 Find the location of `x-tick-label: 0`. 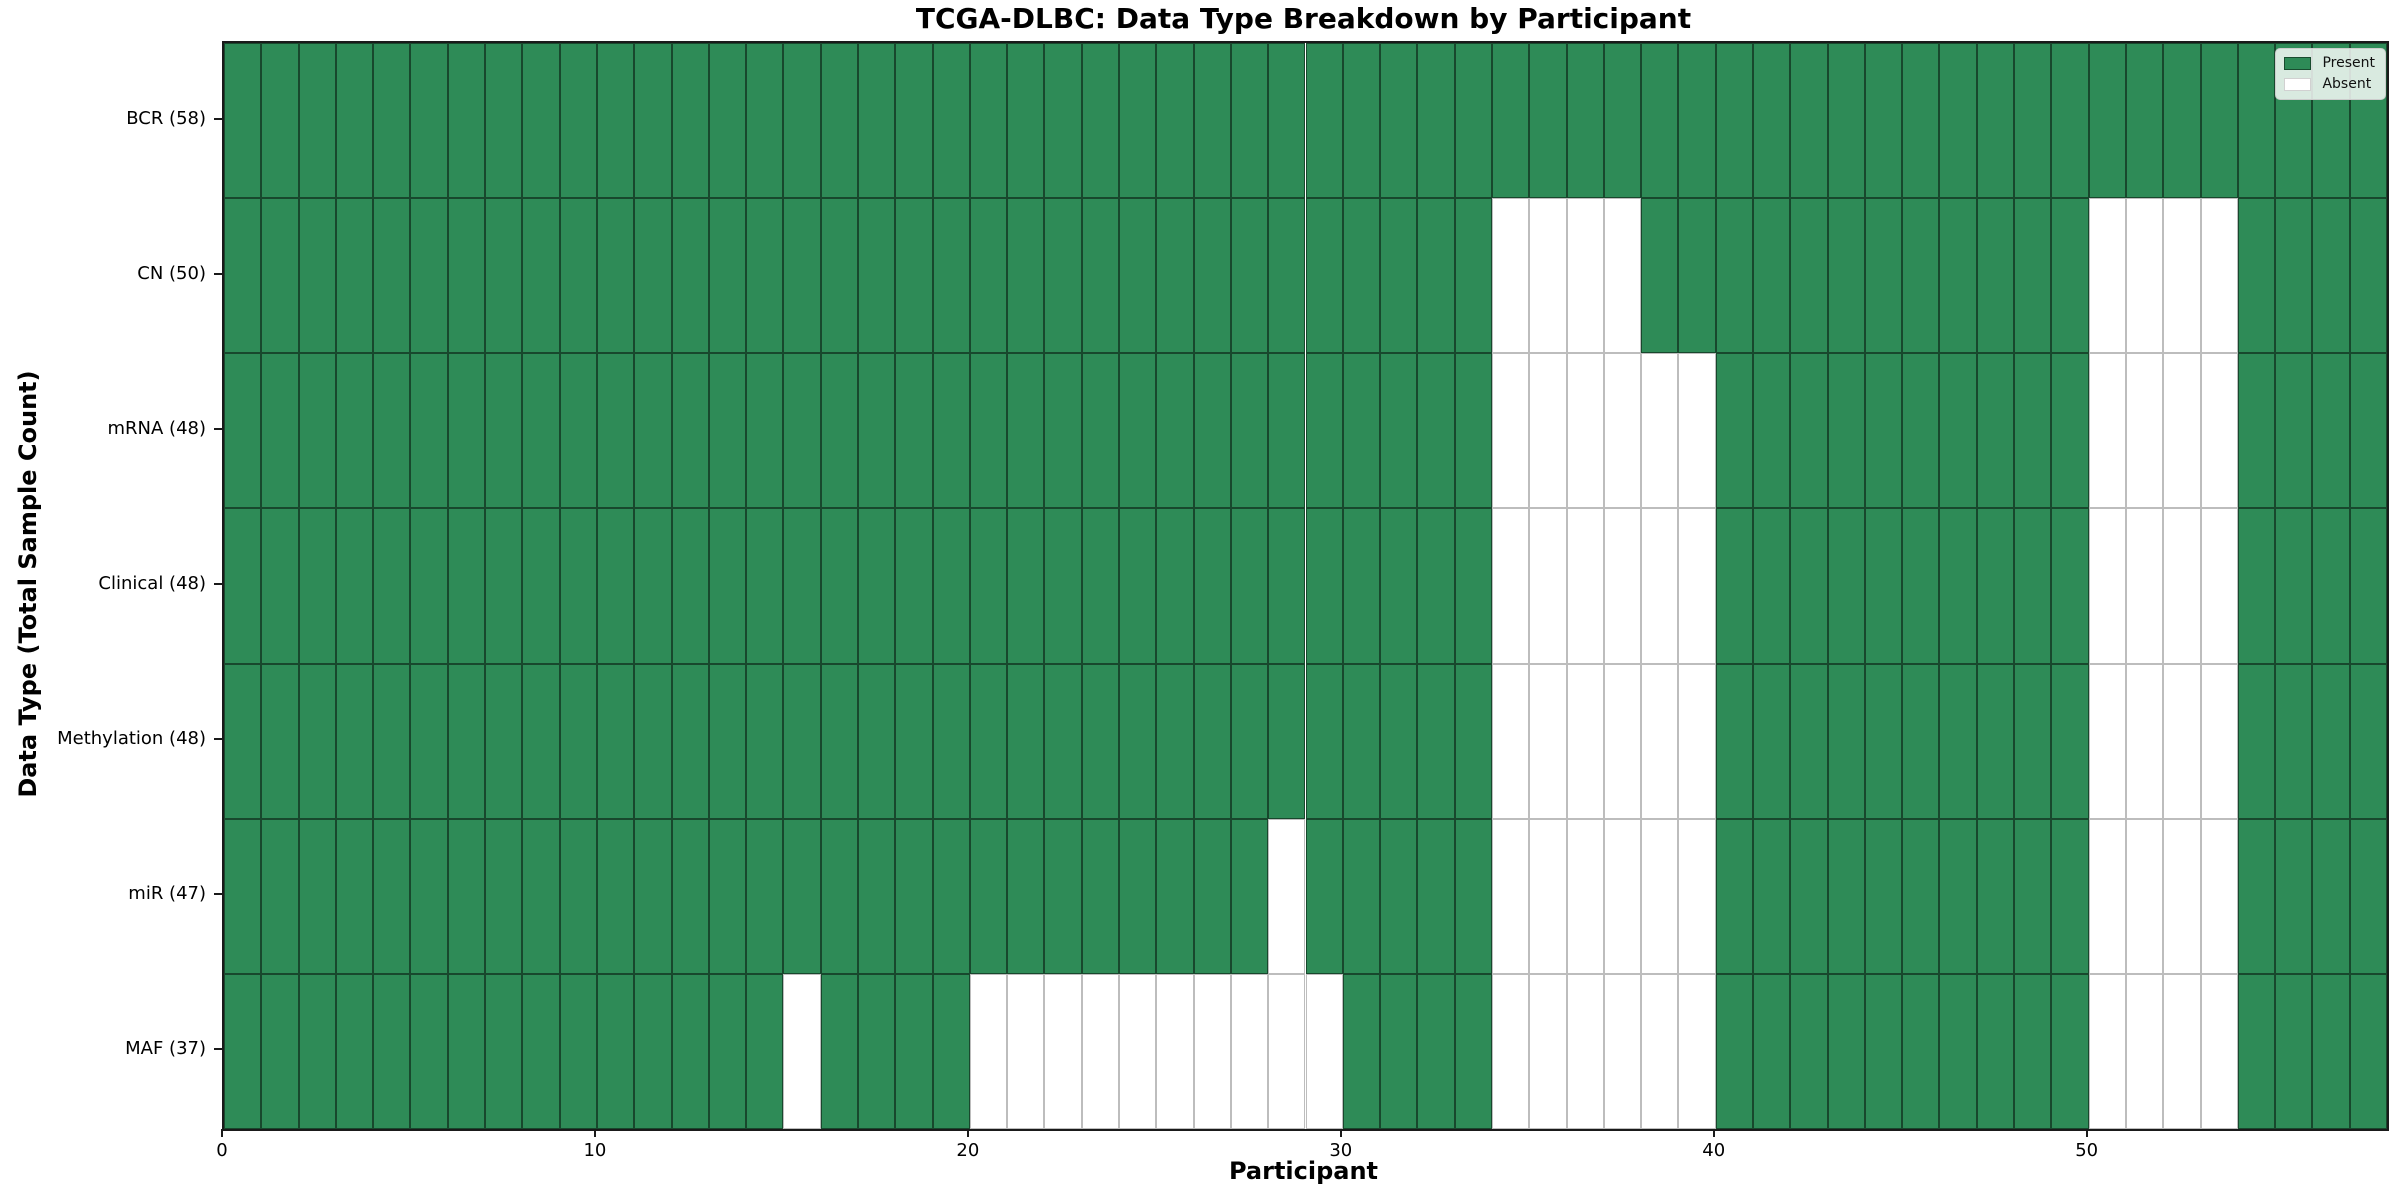

x-tick-label: 0 is located at coordinates (222, 1150).